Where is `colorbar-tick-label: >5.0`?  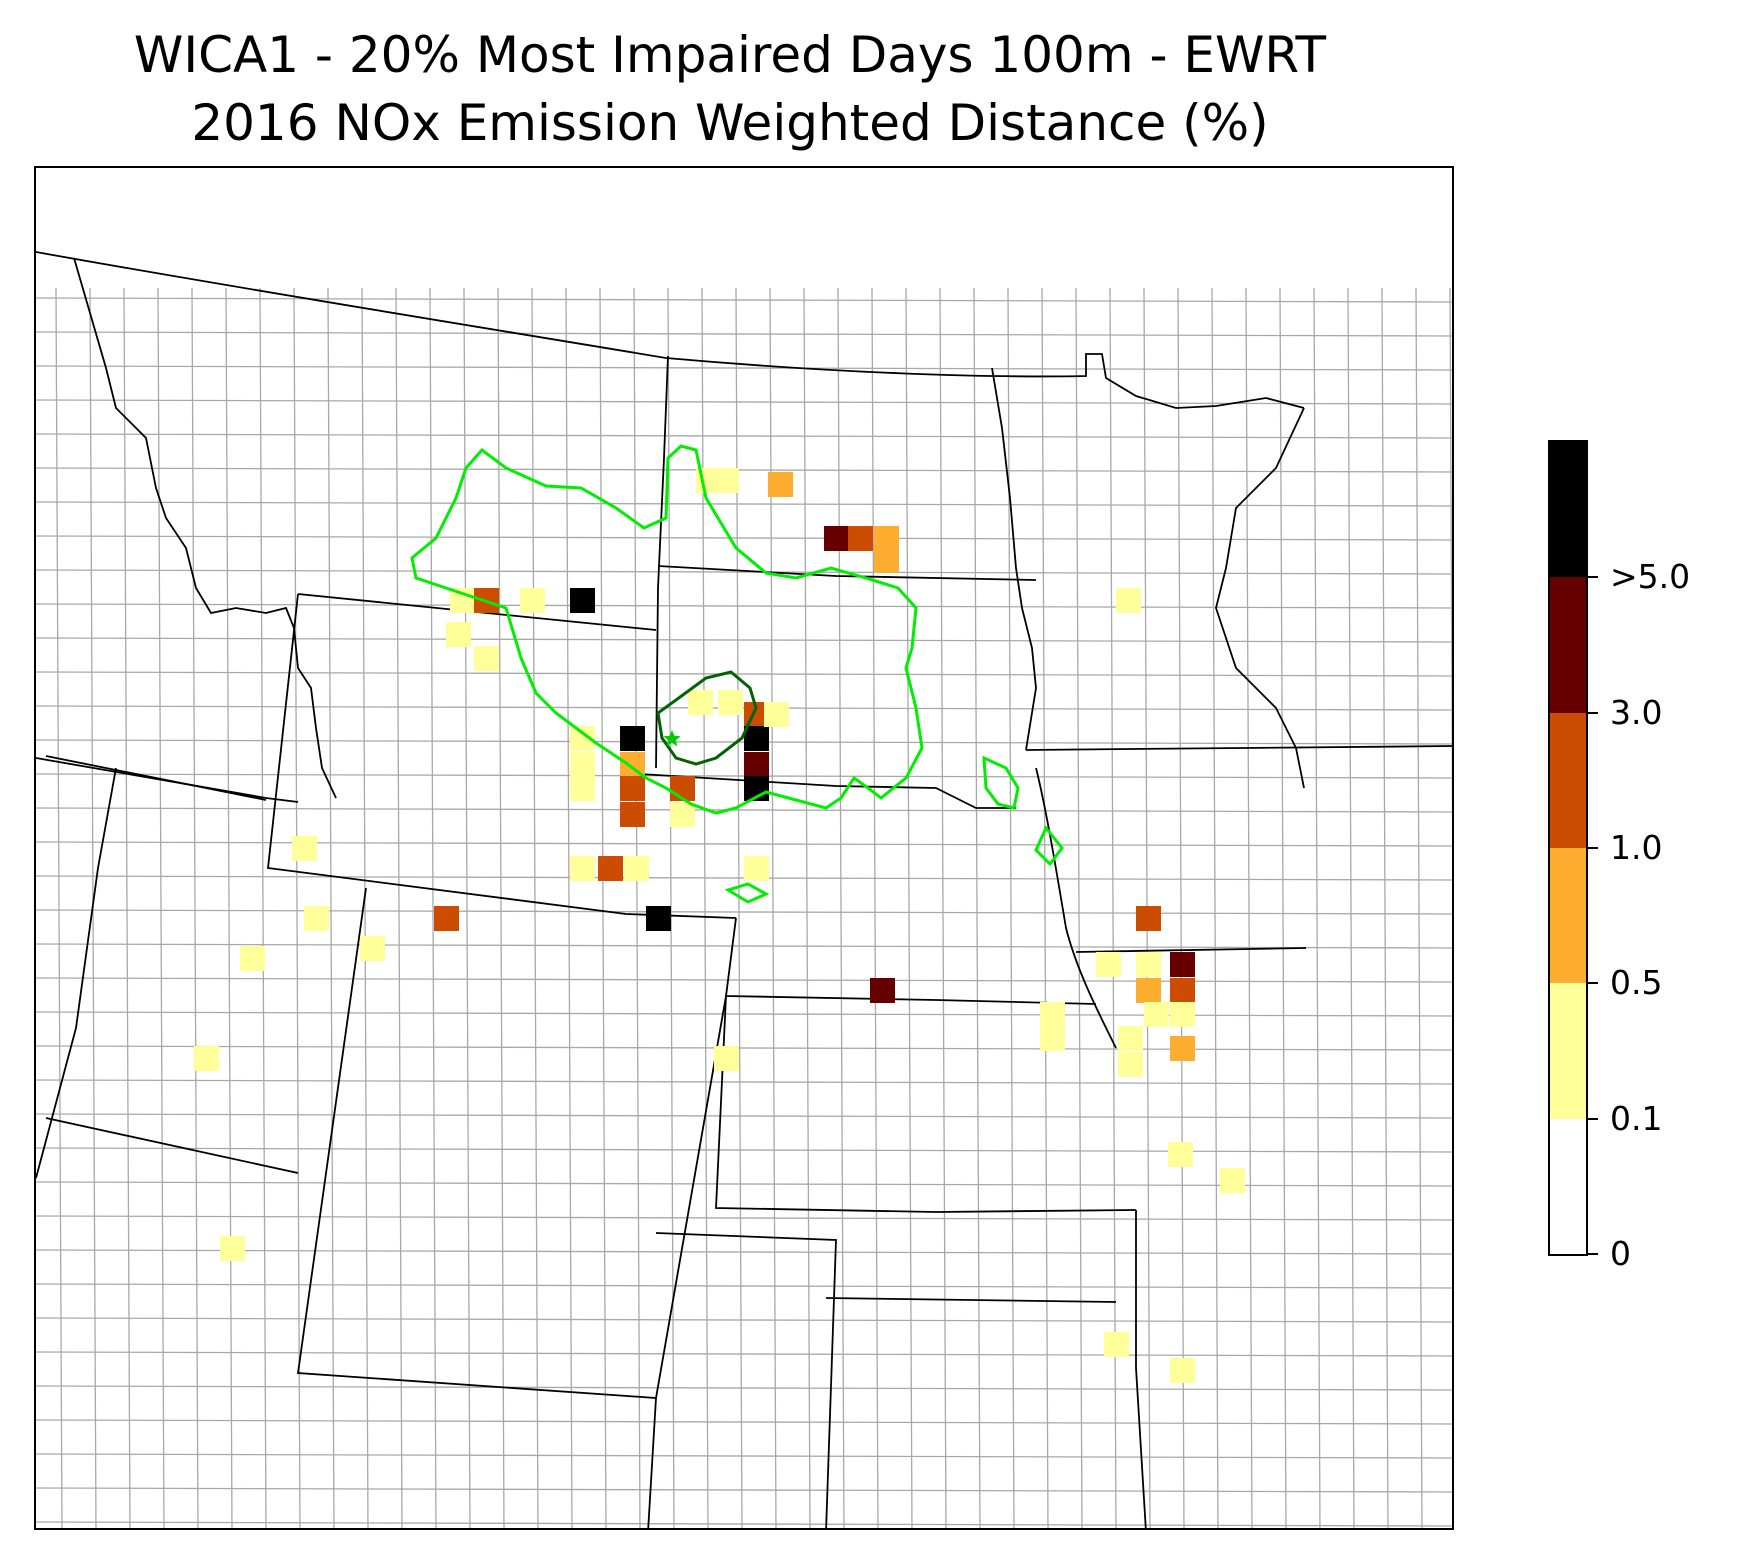
colorbar-tick-label: >5.0 is located at coordinates (1650, 577).